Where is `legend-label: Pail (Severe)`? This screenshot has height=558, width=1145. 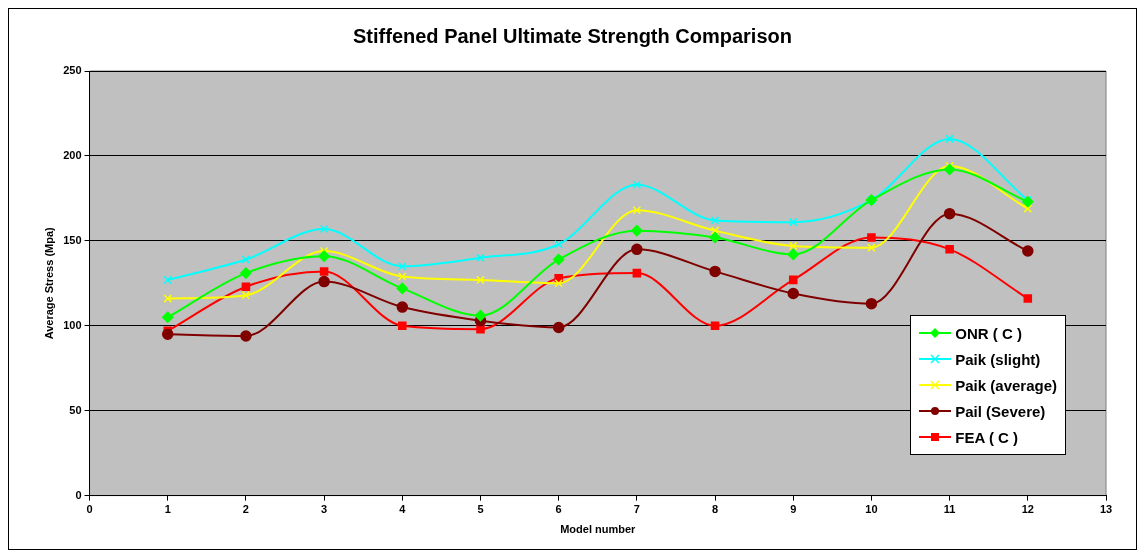 legend-label: Pail (Severe) is located at coordinates (1000, 411).